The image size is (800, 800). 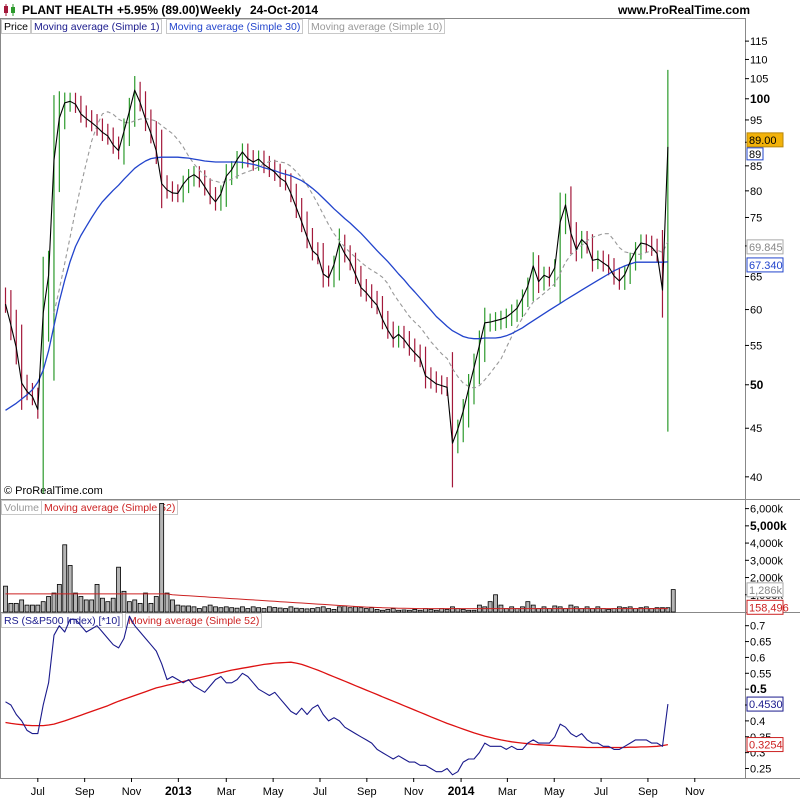 I want to click on volume-tick-label: 6,000k, so click(x=767, y=510).